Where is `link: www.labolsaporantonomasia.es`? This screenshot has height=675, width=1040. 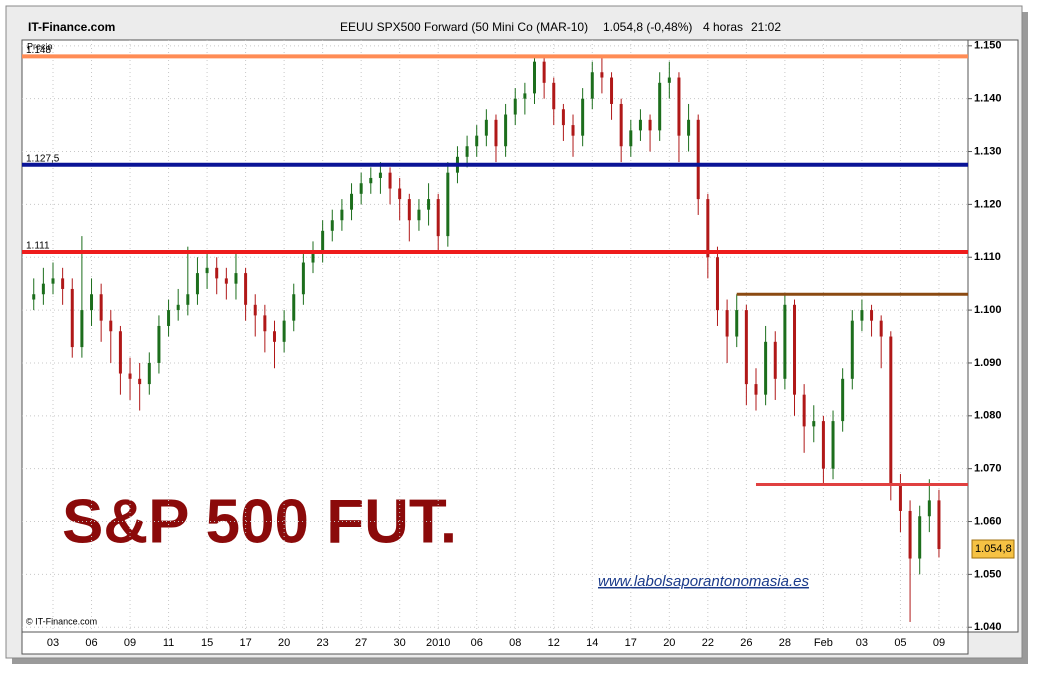
link: www.labolsaporantonomasia.es is located at coordinates (703, 581).